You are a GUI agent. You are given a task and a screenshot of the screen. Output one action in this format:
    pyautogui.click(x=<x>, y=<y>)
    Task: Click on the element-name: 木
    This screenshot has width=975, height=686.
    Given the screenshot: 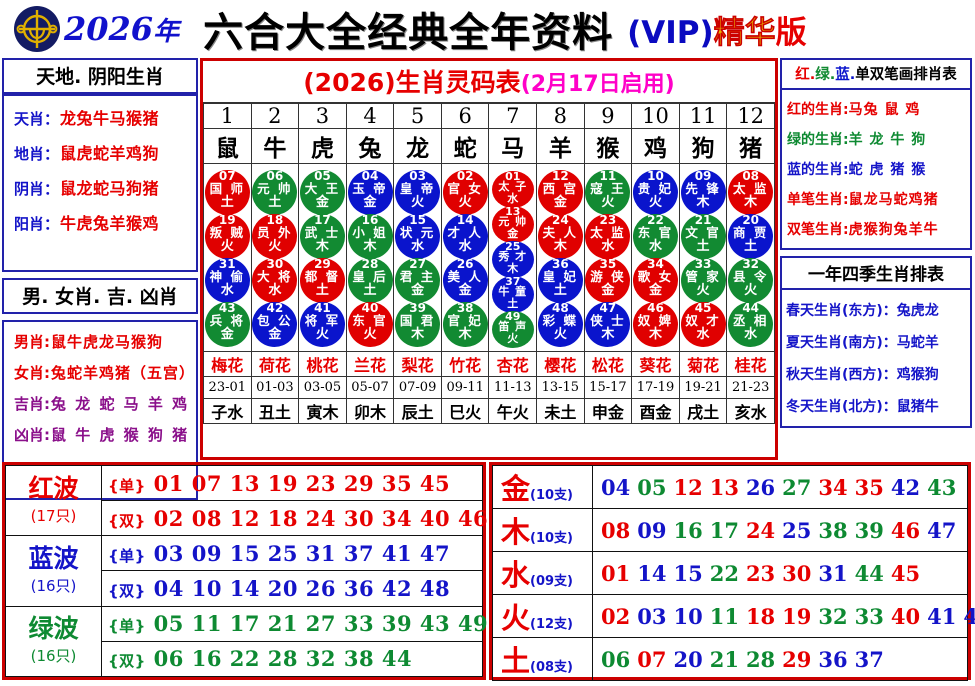 What is the action you would take?
    pyautogui.click(x=516, y=532)
    